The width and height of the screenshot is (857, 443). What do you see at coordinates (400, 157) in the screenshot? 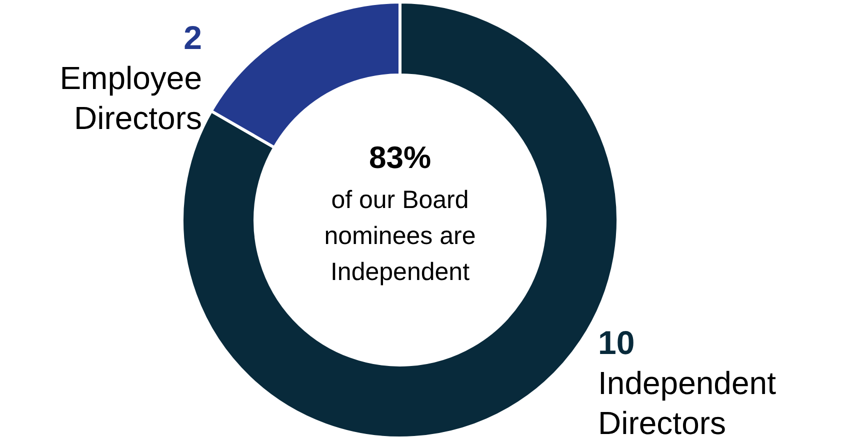
I see `text: 83%` at bounding box center [400, 157].